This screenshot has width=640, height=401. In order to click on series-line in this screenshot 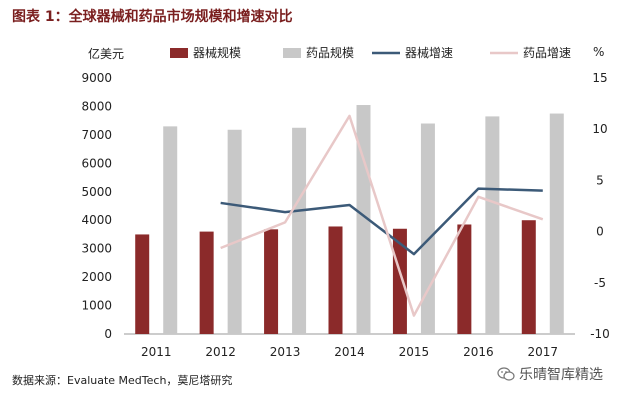, I will do `click(381, 221)`.